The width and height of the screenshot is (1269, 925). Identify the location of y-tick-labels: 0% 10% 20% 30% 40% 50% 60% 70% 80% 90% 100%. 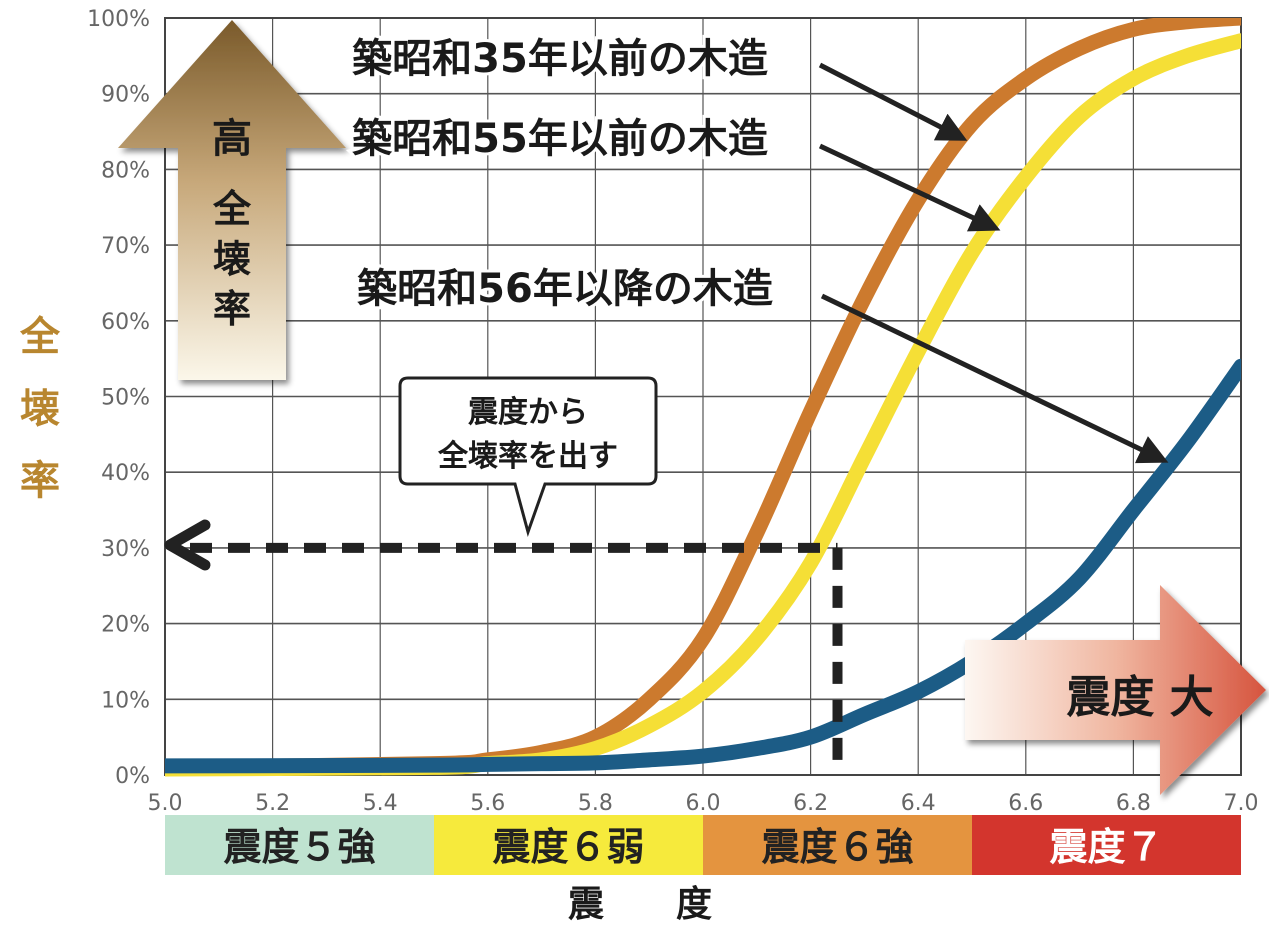
(118, 398).